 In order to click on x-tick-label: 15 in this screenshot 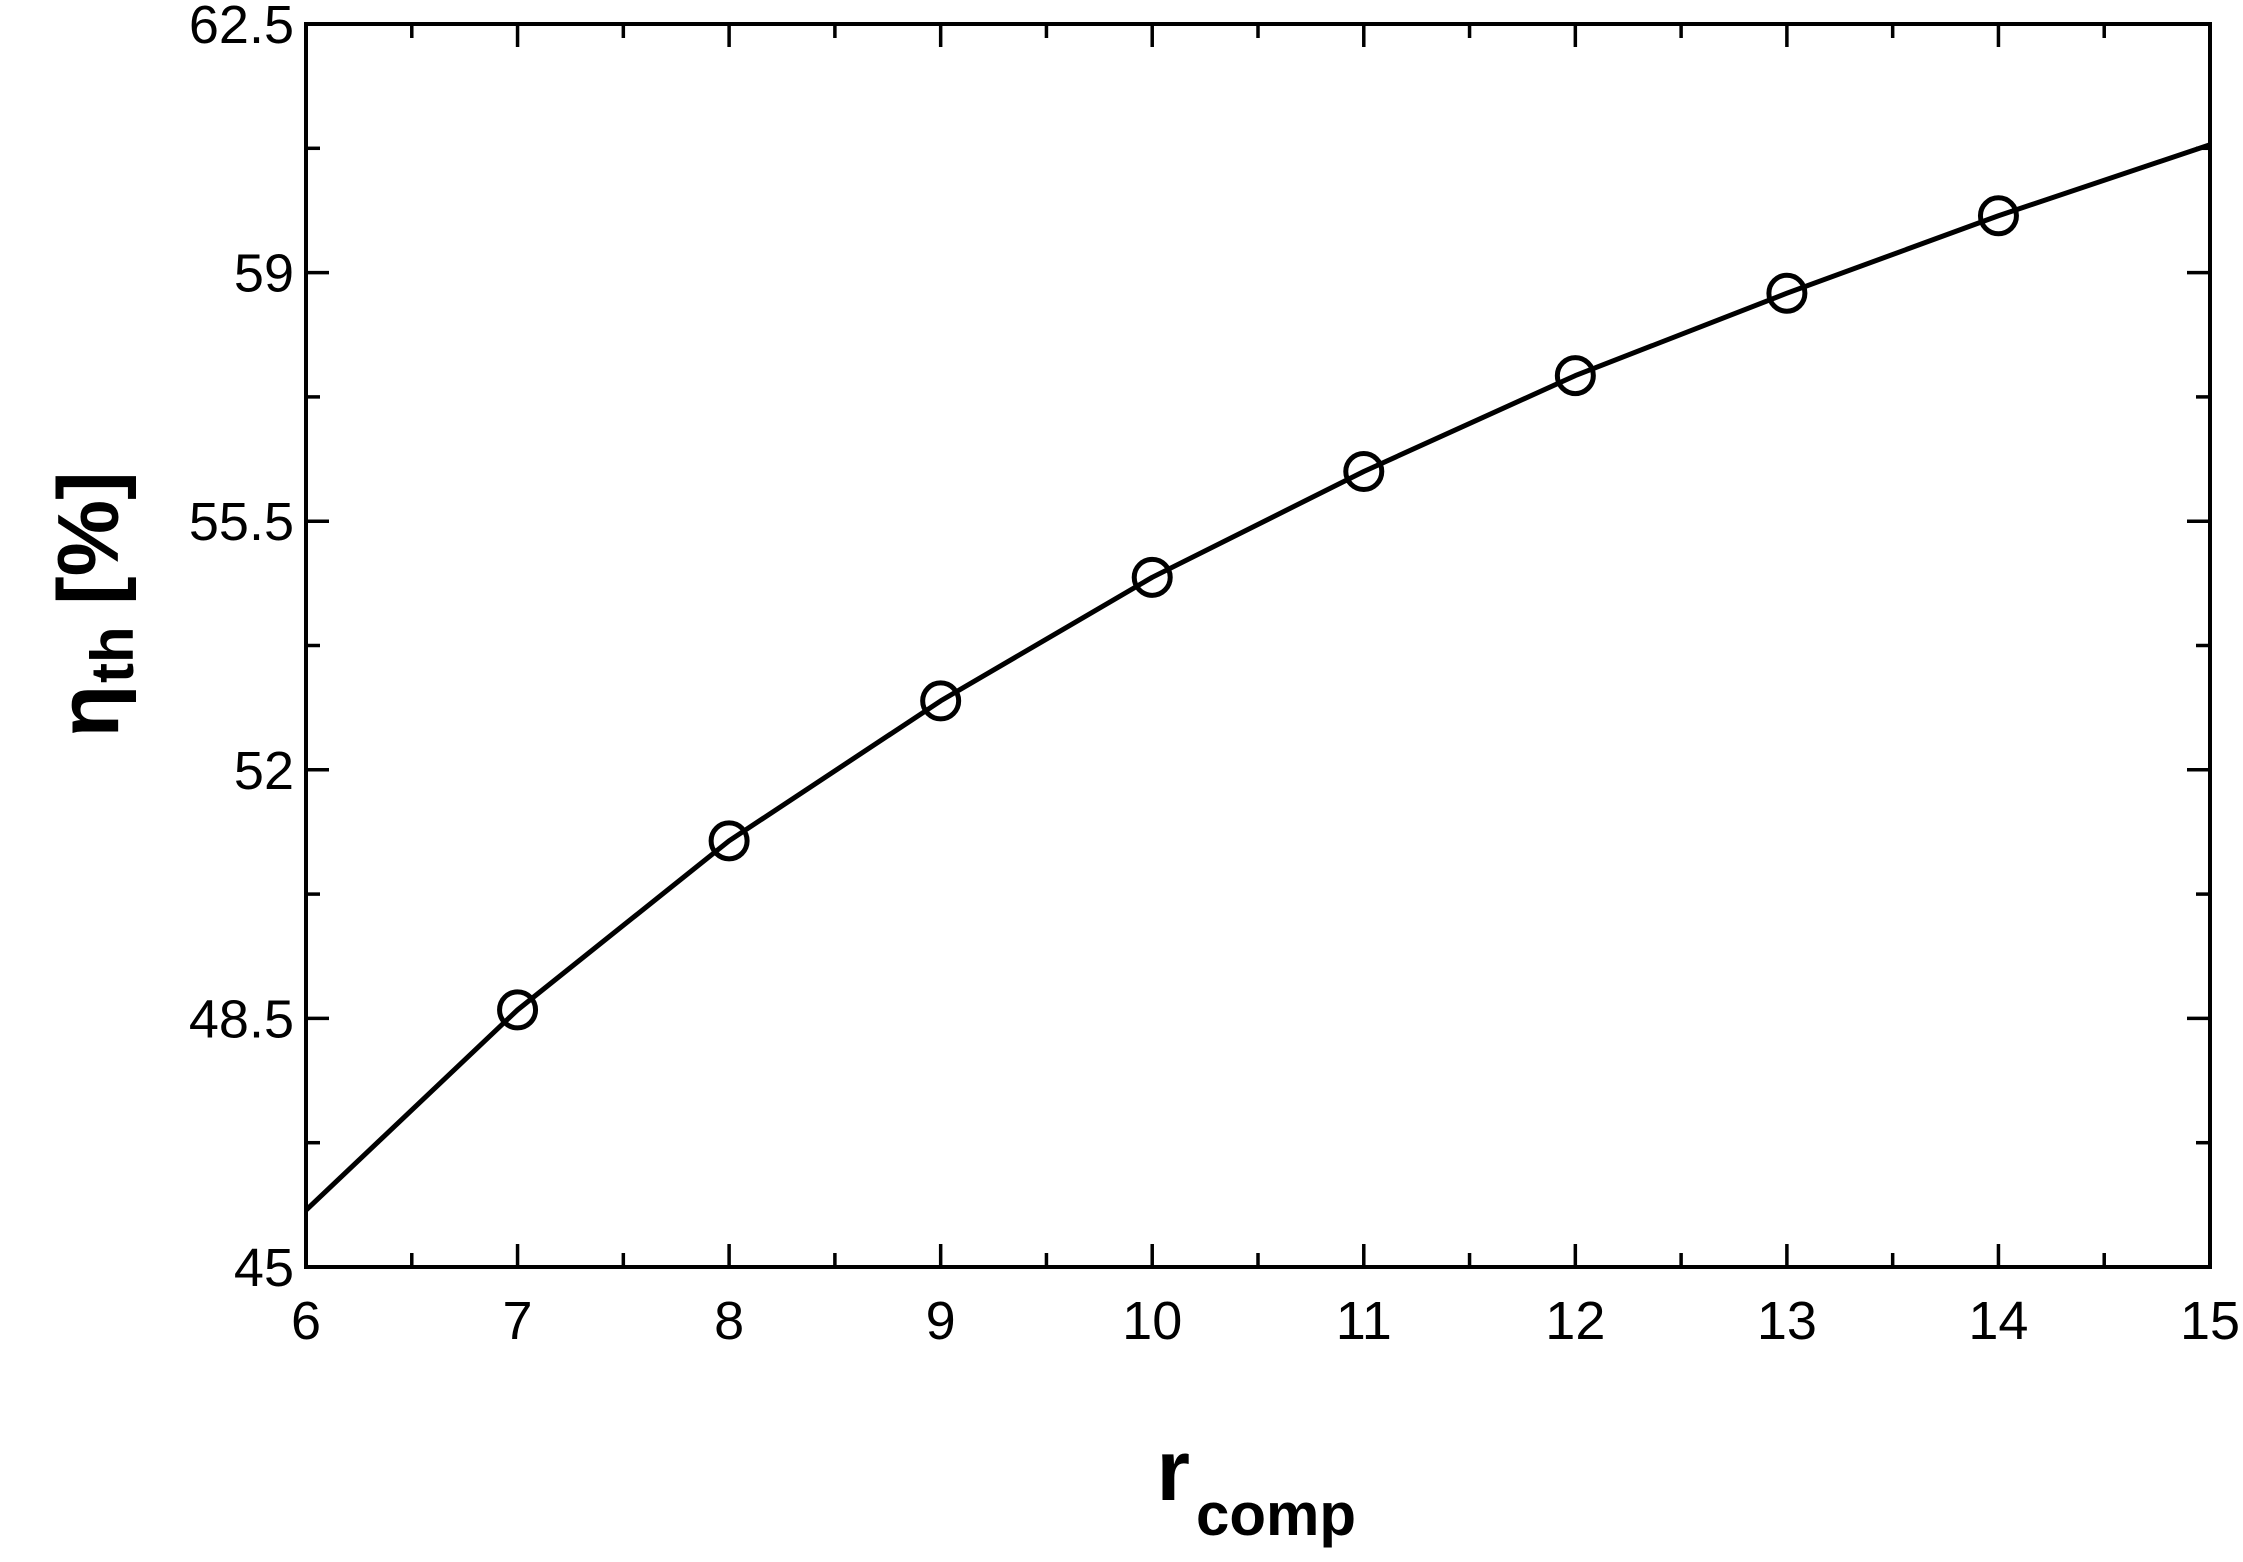, I will do `click(2210, 1321)`.